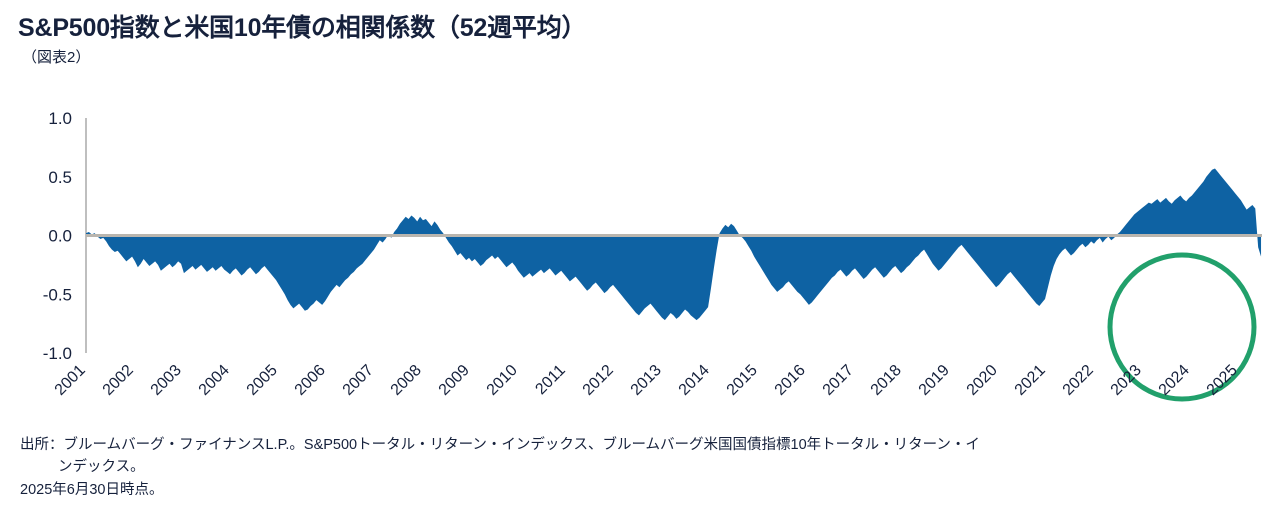 The width and height of the screenshot is (1280, 519). I want to click on x-axis-tick-2002: 2002, so click(118, 380).